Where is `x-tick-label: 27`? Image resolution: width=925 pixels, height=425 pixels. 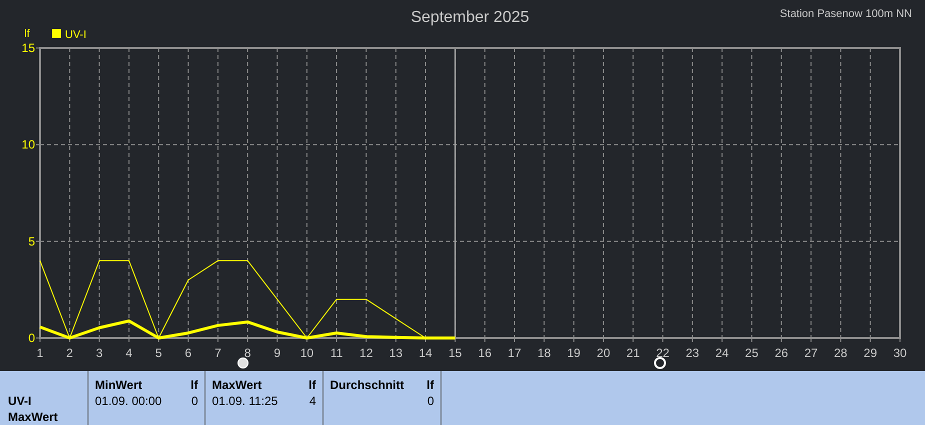 x-tick-label: 27 is located at coordinates (811, 353).